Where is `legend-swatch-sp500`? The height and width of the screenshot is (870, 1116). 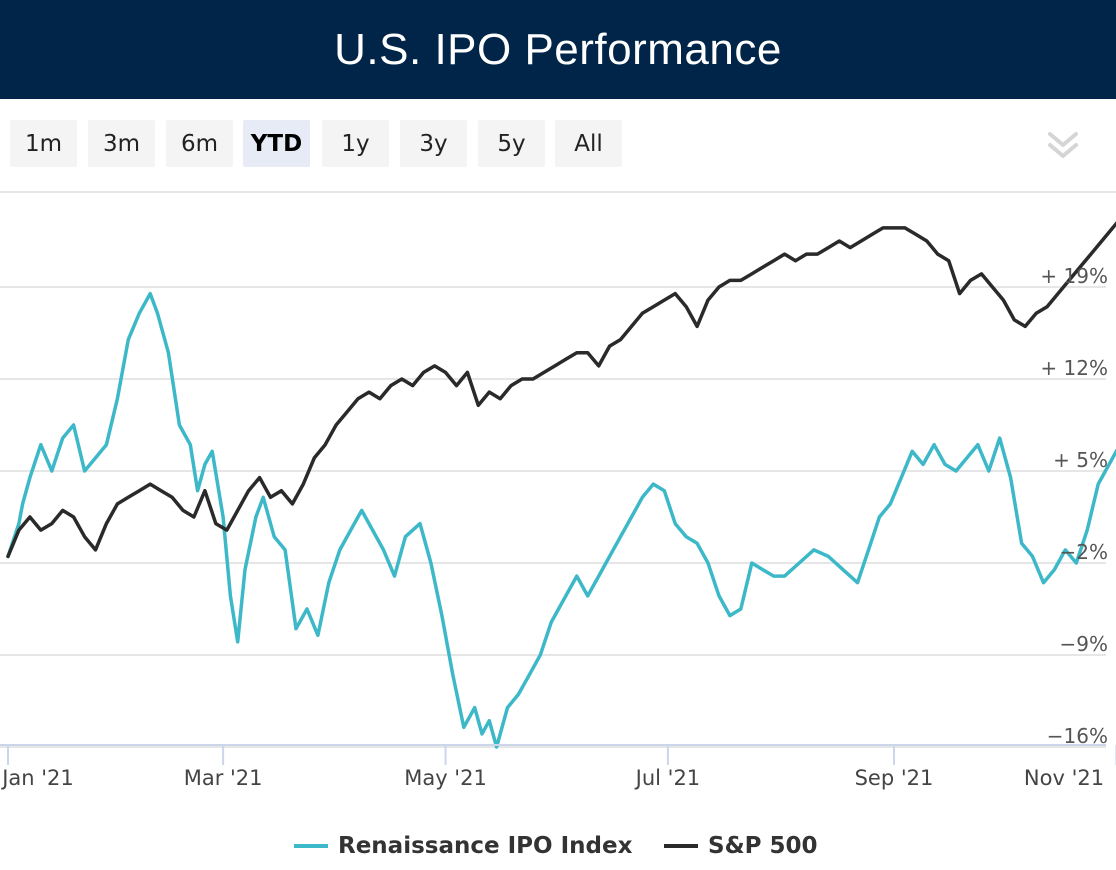
legend-swatch-sp500 is located at coordinates (681, 846).